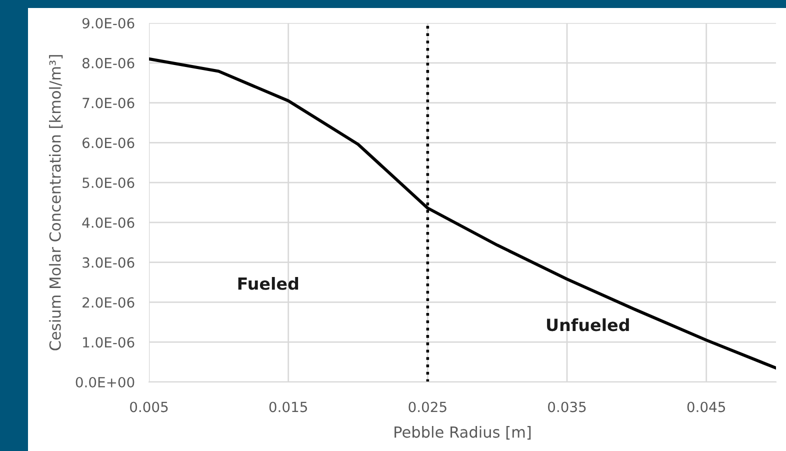 The image size is (786, 451). Describe the element at coordinates (108, 302) in the screenshot. I see `y-tick-label: 2.0E-06` at that location.